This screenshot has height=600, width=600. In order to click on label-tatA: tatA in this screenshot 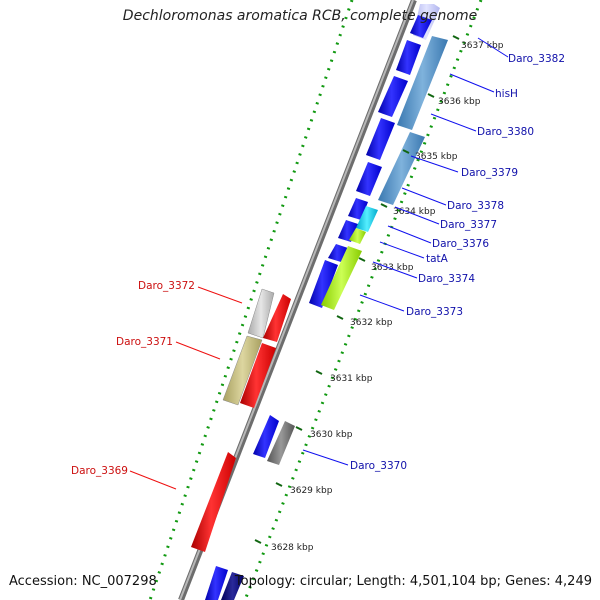, I will do `click(437, 259)`.